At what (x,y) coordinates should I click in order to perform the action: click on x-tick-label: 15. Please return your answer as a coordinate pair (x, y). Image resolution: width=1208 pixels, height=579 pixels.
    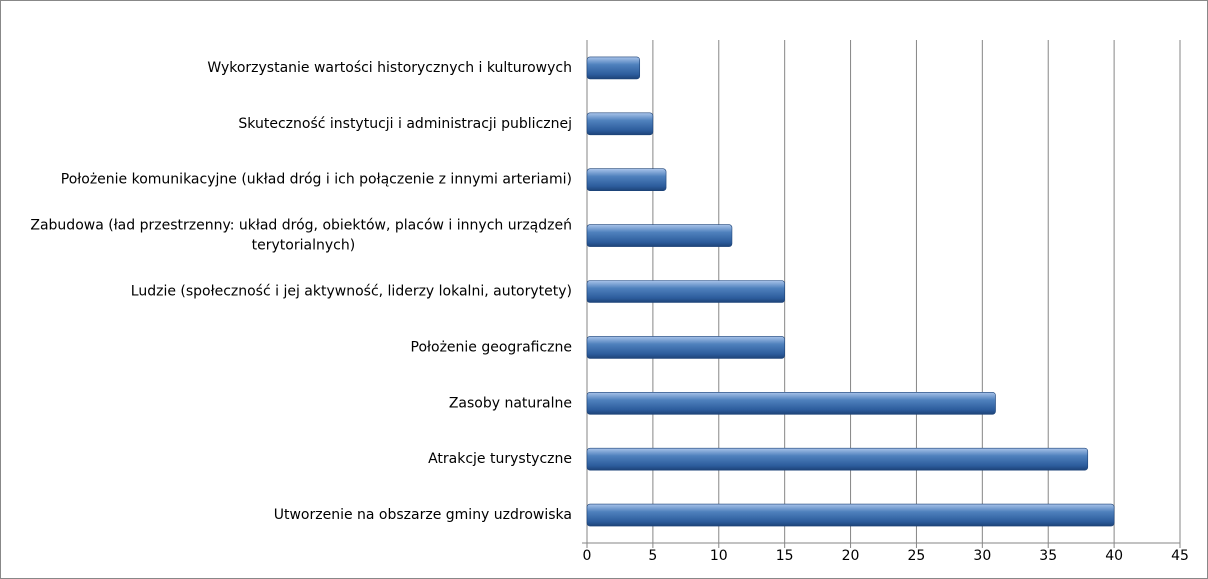
    Looking at the image, I should click on (785, 556).